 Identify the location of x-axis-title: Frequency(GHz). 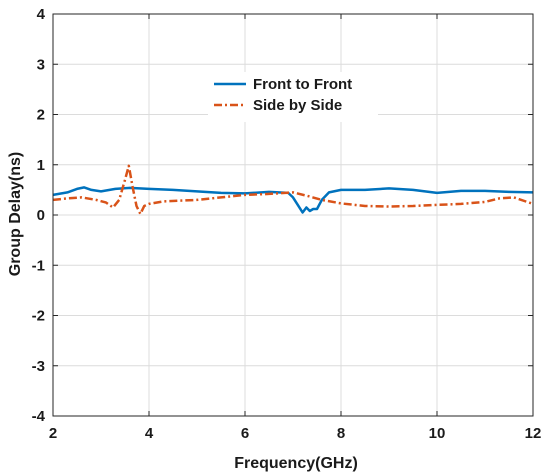
(296, 463).